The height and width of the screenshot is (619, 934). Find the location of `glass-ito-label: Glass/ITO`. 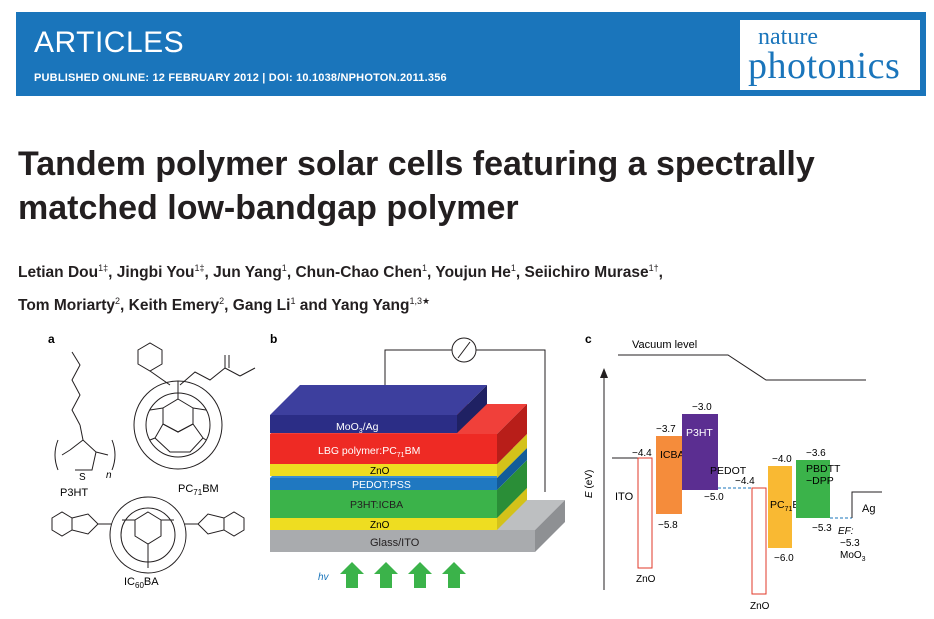

glass-ito-label: Glass/ITO is located at coordinates (395, 543).